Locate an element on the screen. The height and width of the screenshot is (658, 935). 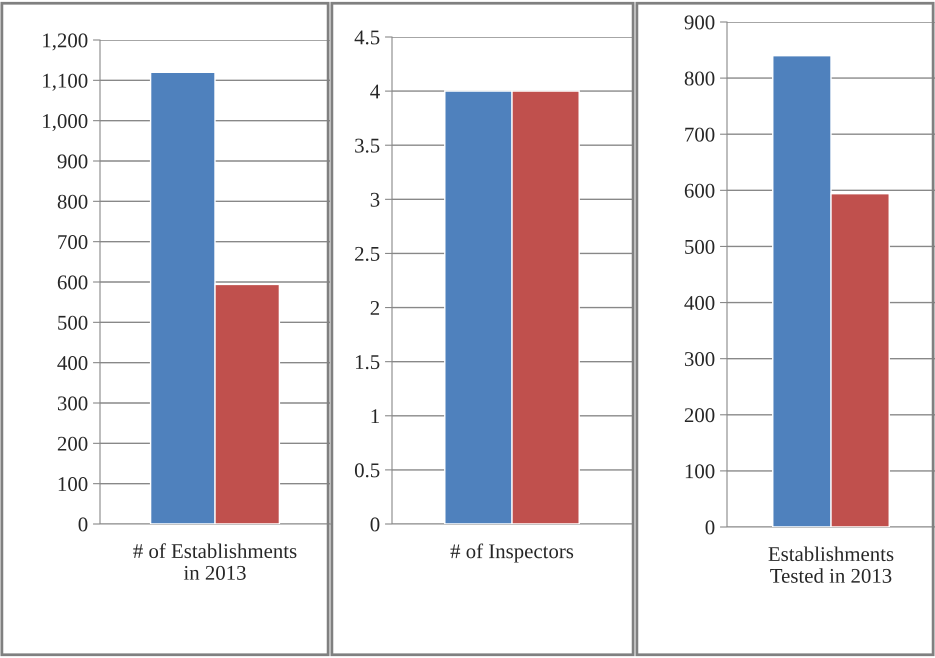
y-tick-label: 3 is located at coordinates (375, 199).